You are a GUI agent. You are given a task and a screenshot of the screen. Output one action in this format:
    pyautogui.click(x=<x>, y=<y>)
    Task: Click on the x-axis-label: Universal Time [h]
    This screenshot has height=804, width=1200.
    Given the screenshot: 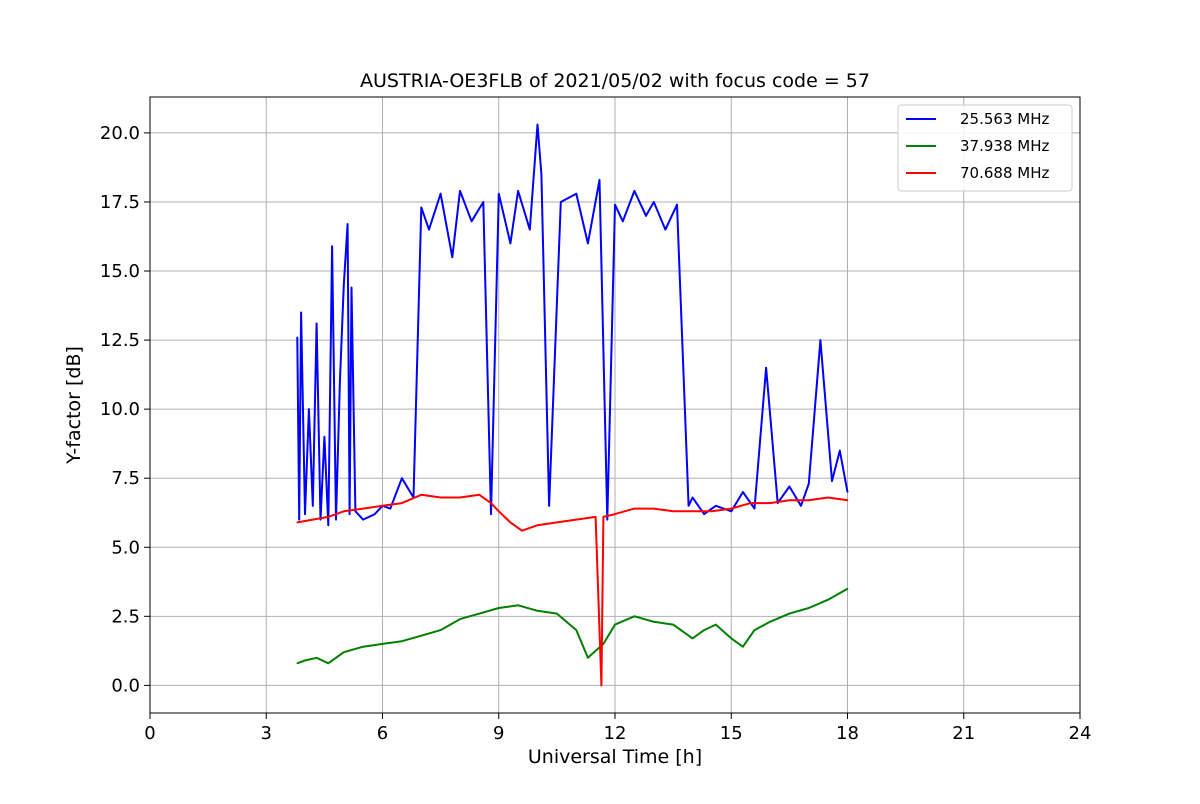 What is the action you would take?
    pyautogui.click(x=615, y=757)
    